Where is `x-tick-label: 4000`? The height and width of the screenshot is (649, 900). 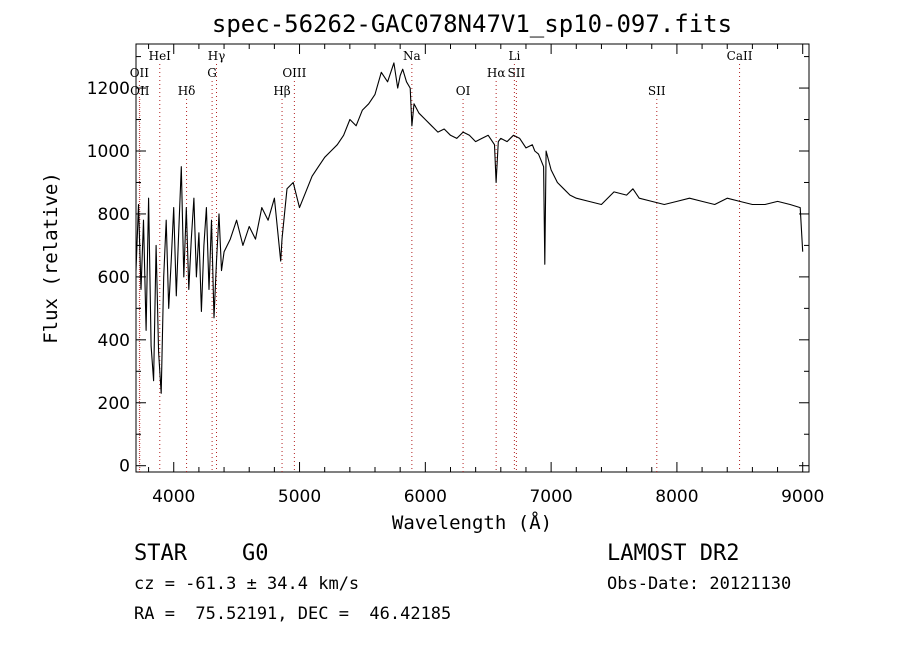 x-tick-label: 4000 is located at coordinates (173, 497).